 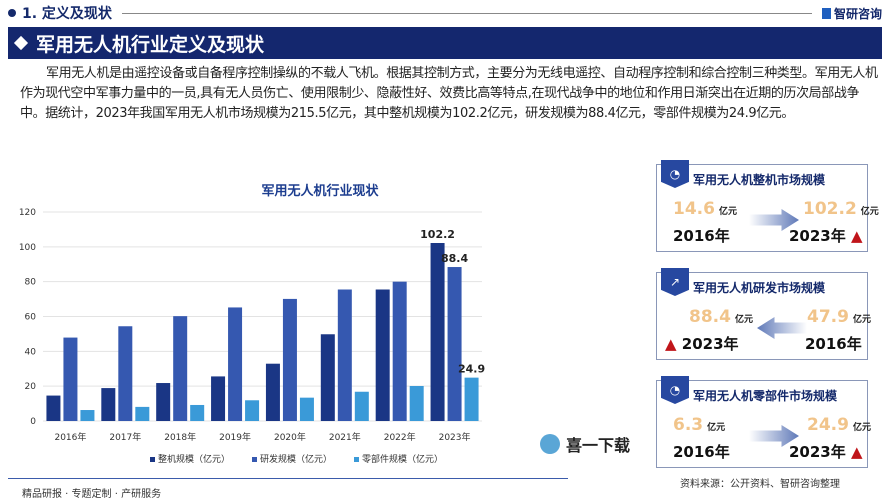 What do you see at coordinates (760, 484) in the screenshot?
I see `source-note: 资料来源：公开资料、智研咨询整理` at bounding box center [760, 484].